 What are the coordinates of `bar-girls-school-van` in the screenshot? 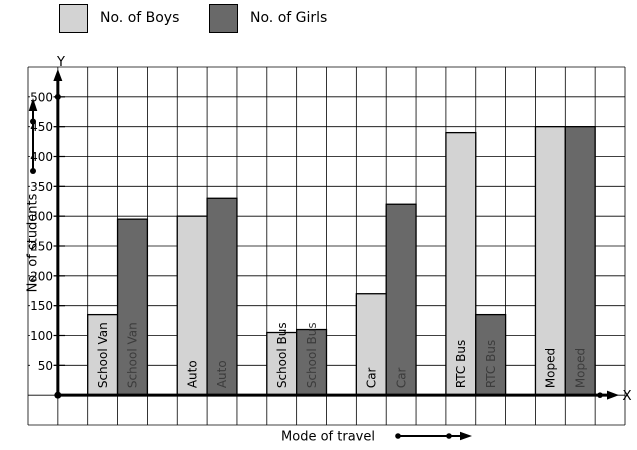 It's located at (132, 307).